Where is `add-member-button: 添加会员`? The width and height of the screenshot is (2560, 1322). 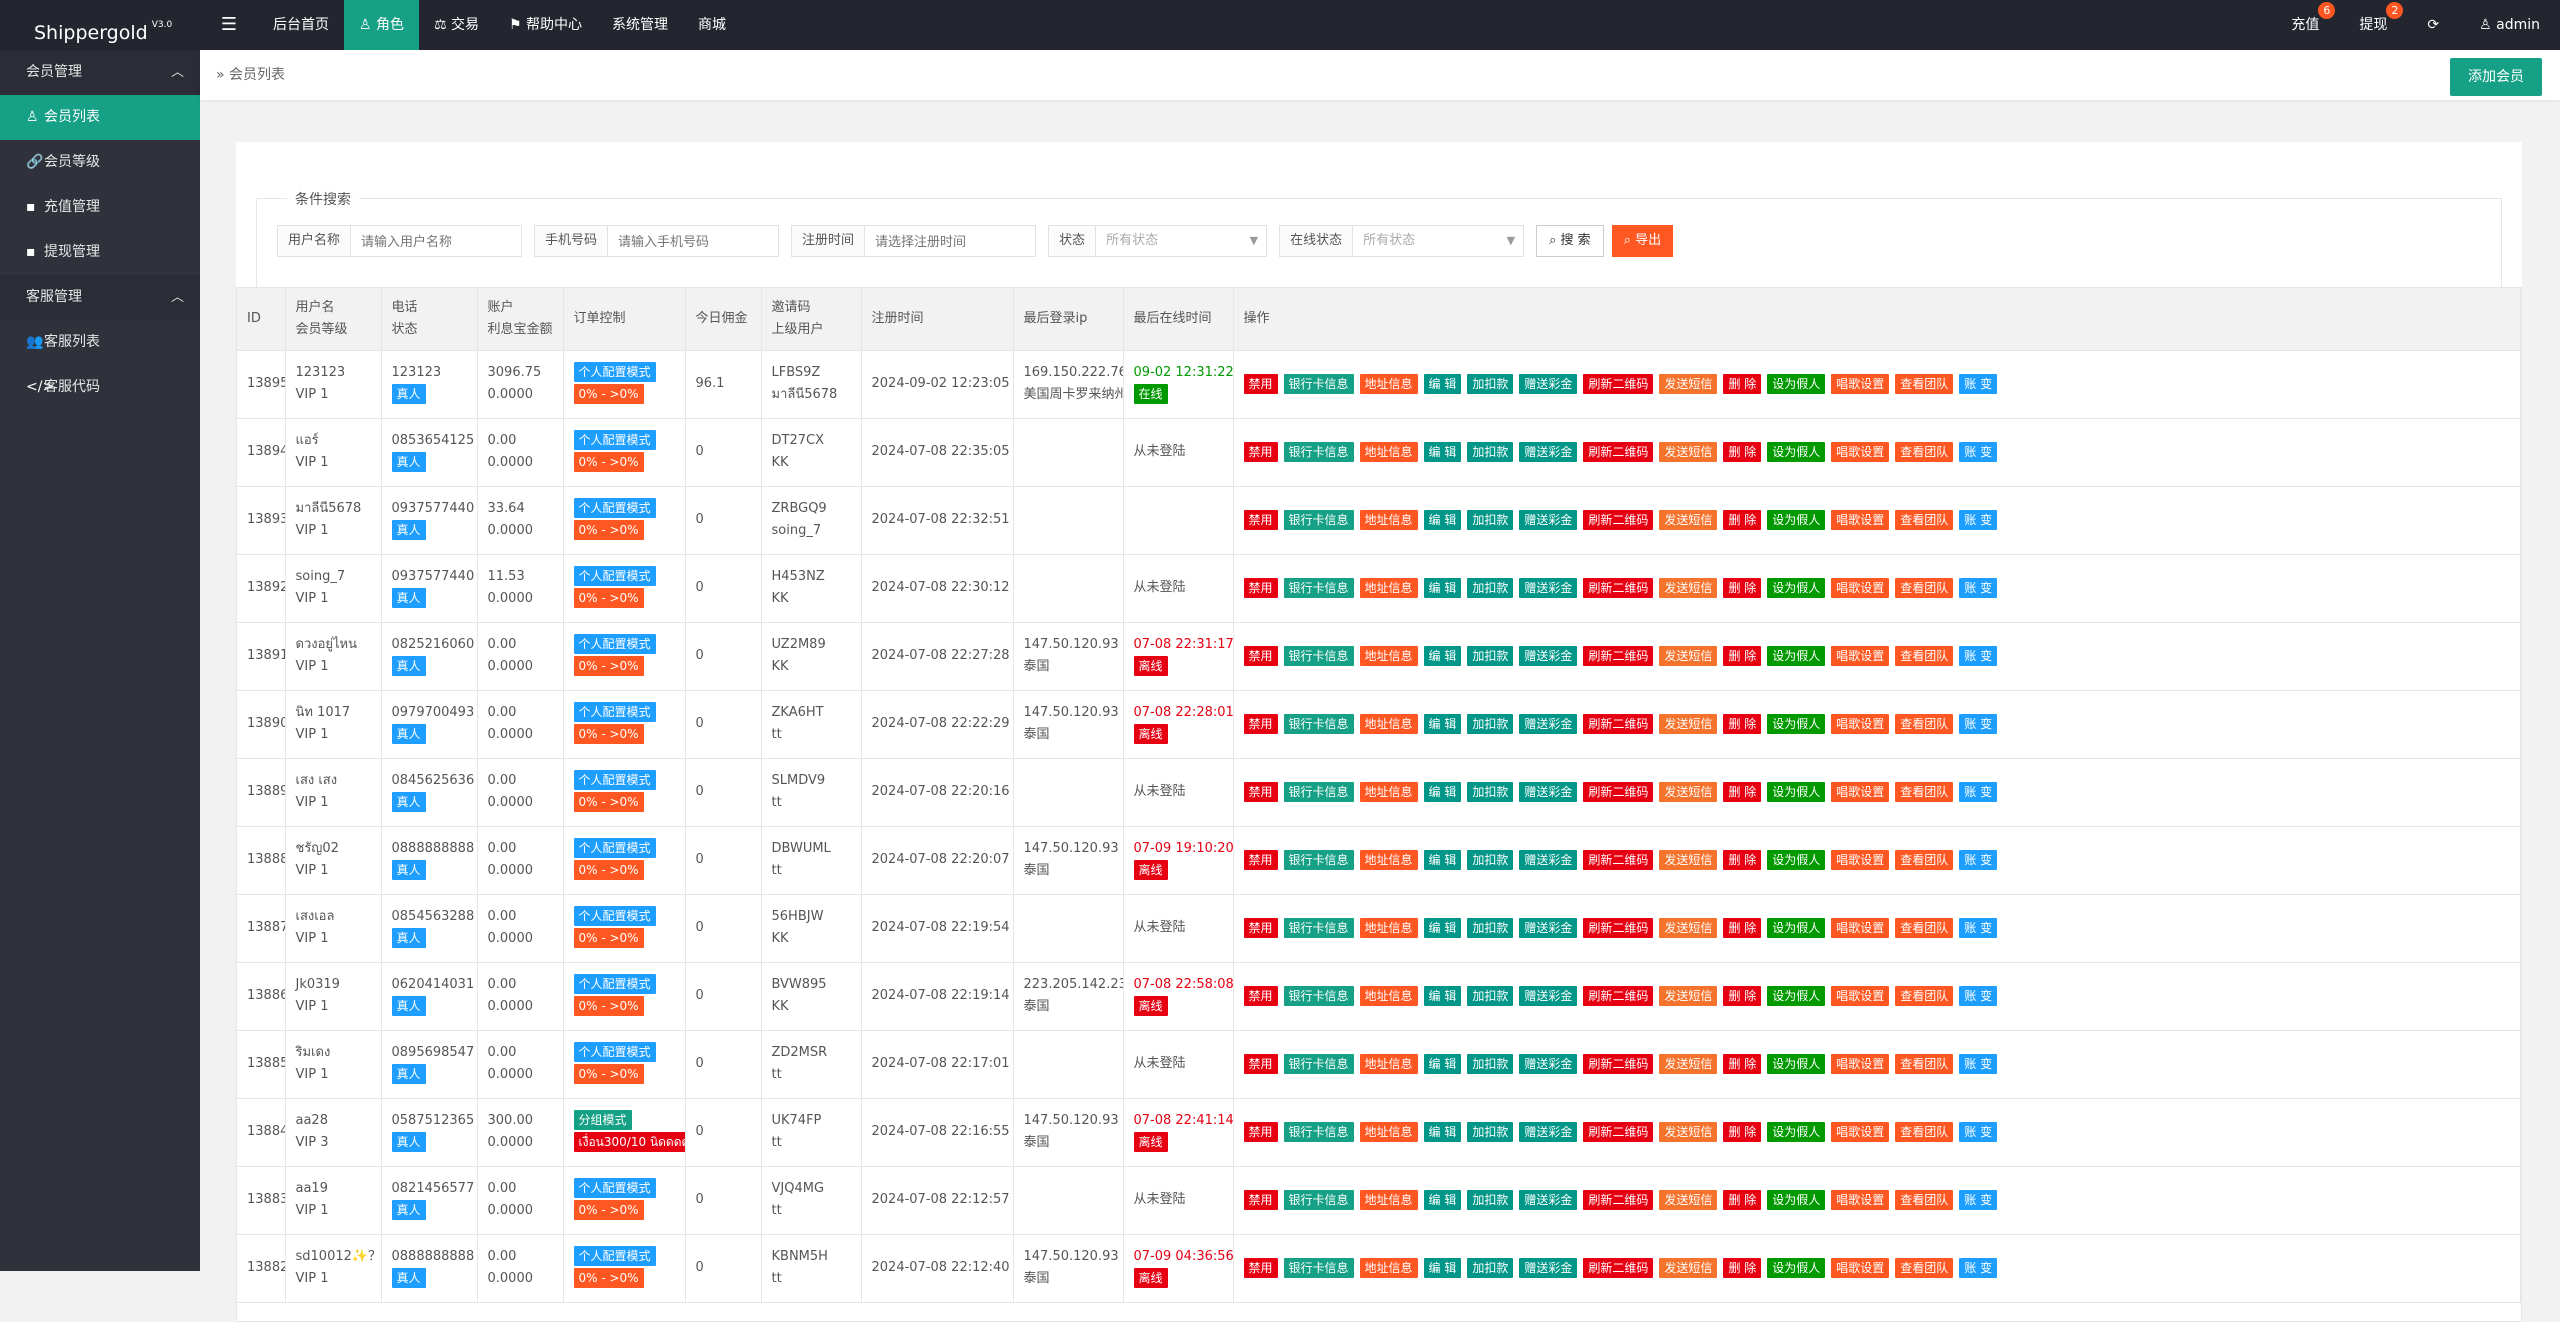
add-member-button: 添加会员 is located at coordinates (2496, 77).